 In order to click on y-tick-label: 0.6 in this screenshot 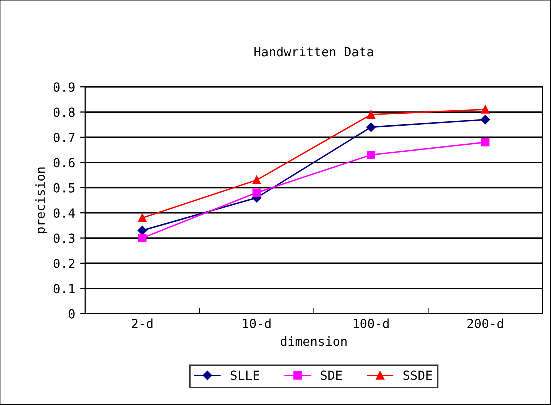, I will do `click(64, 163)`.